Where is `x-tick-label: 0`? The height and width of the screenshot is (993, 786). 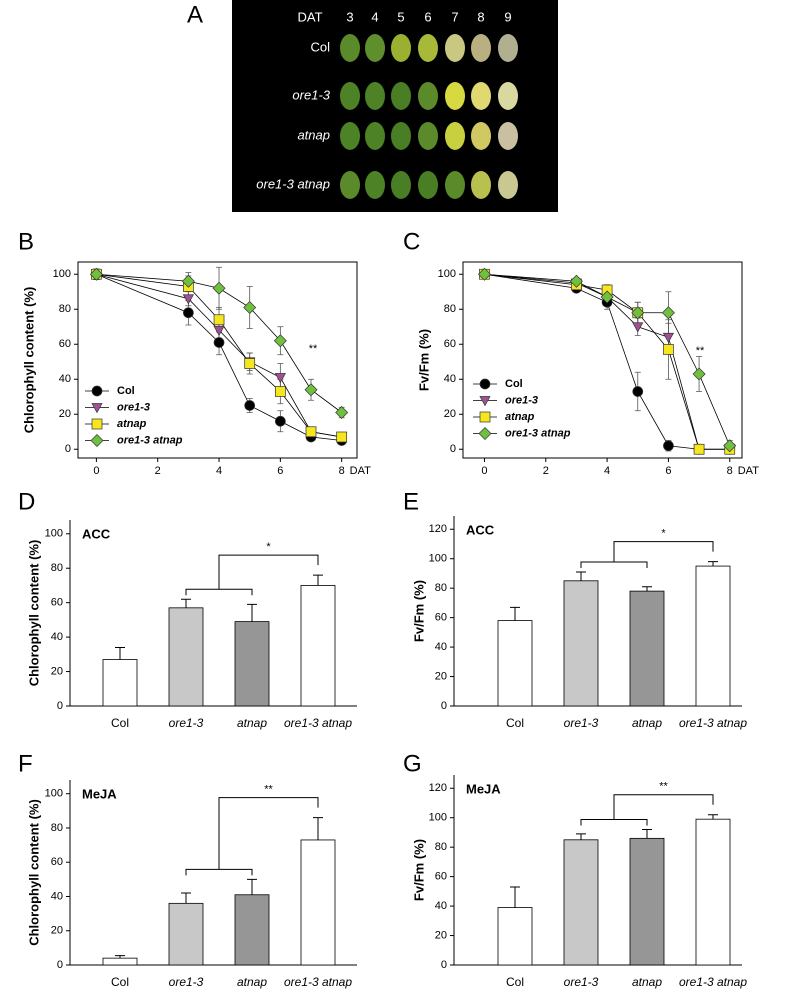 x-tick-label: 0 is located at coordinates (484, 471).